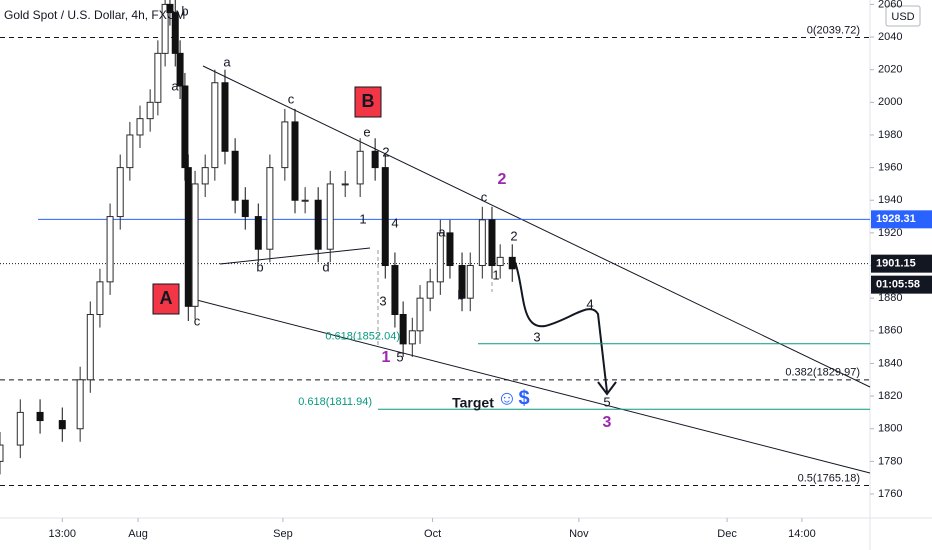 The width and height of the screenshot is (932, 550). I want to click on projection-arrow, so click(607, 388).